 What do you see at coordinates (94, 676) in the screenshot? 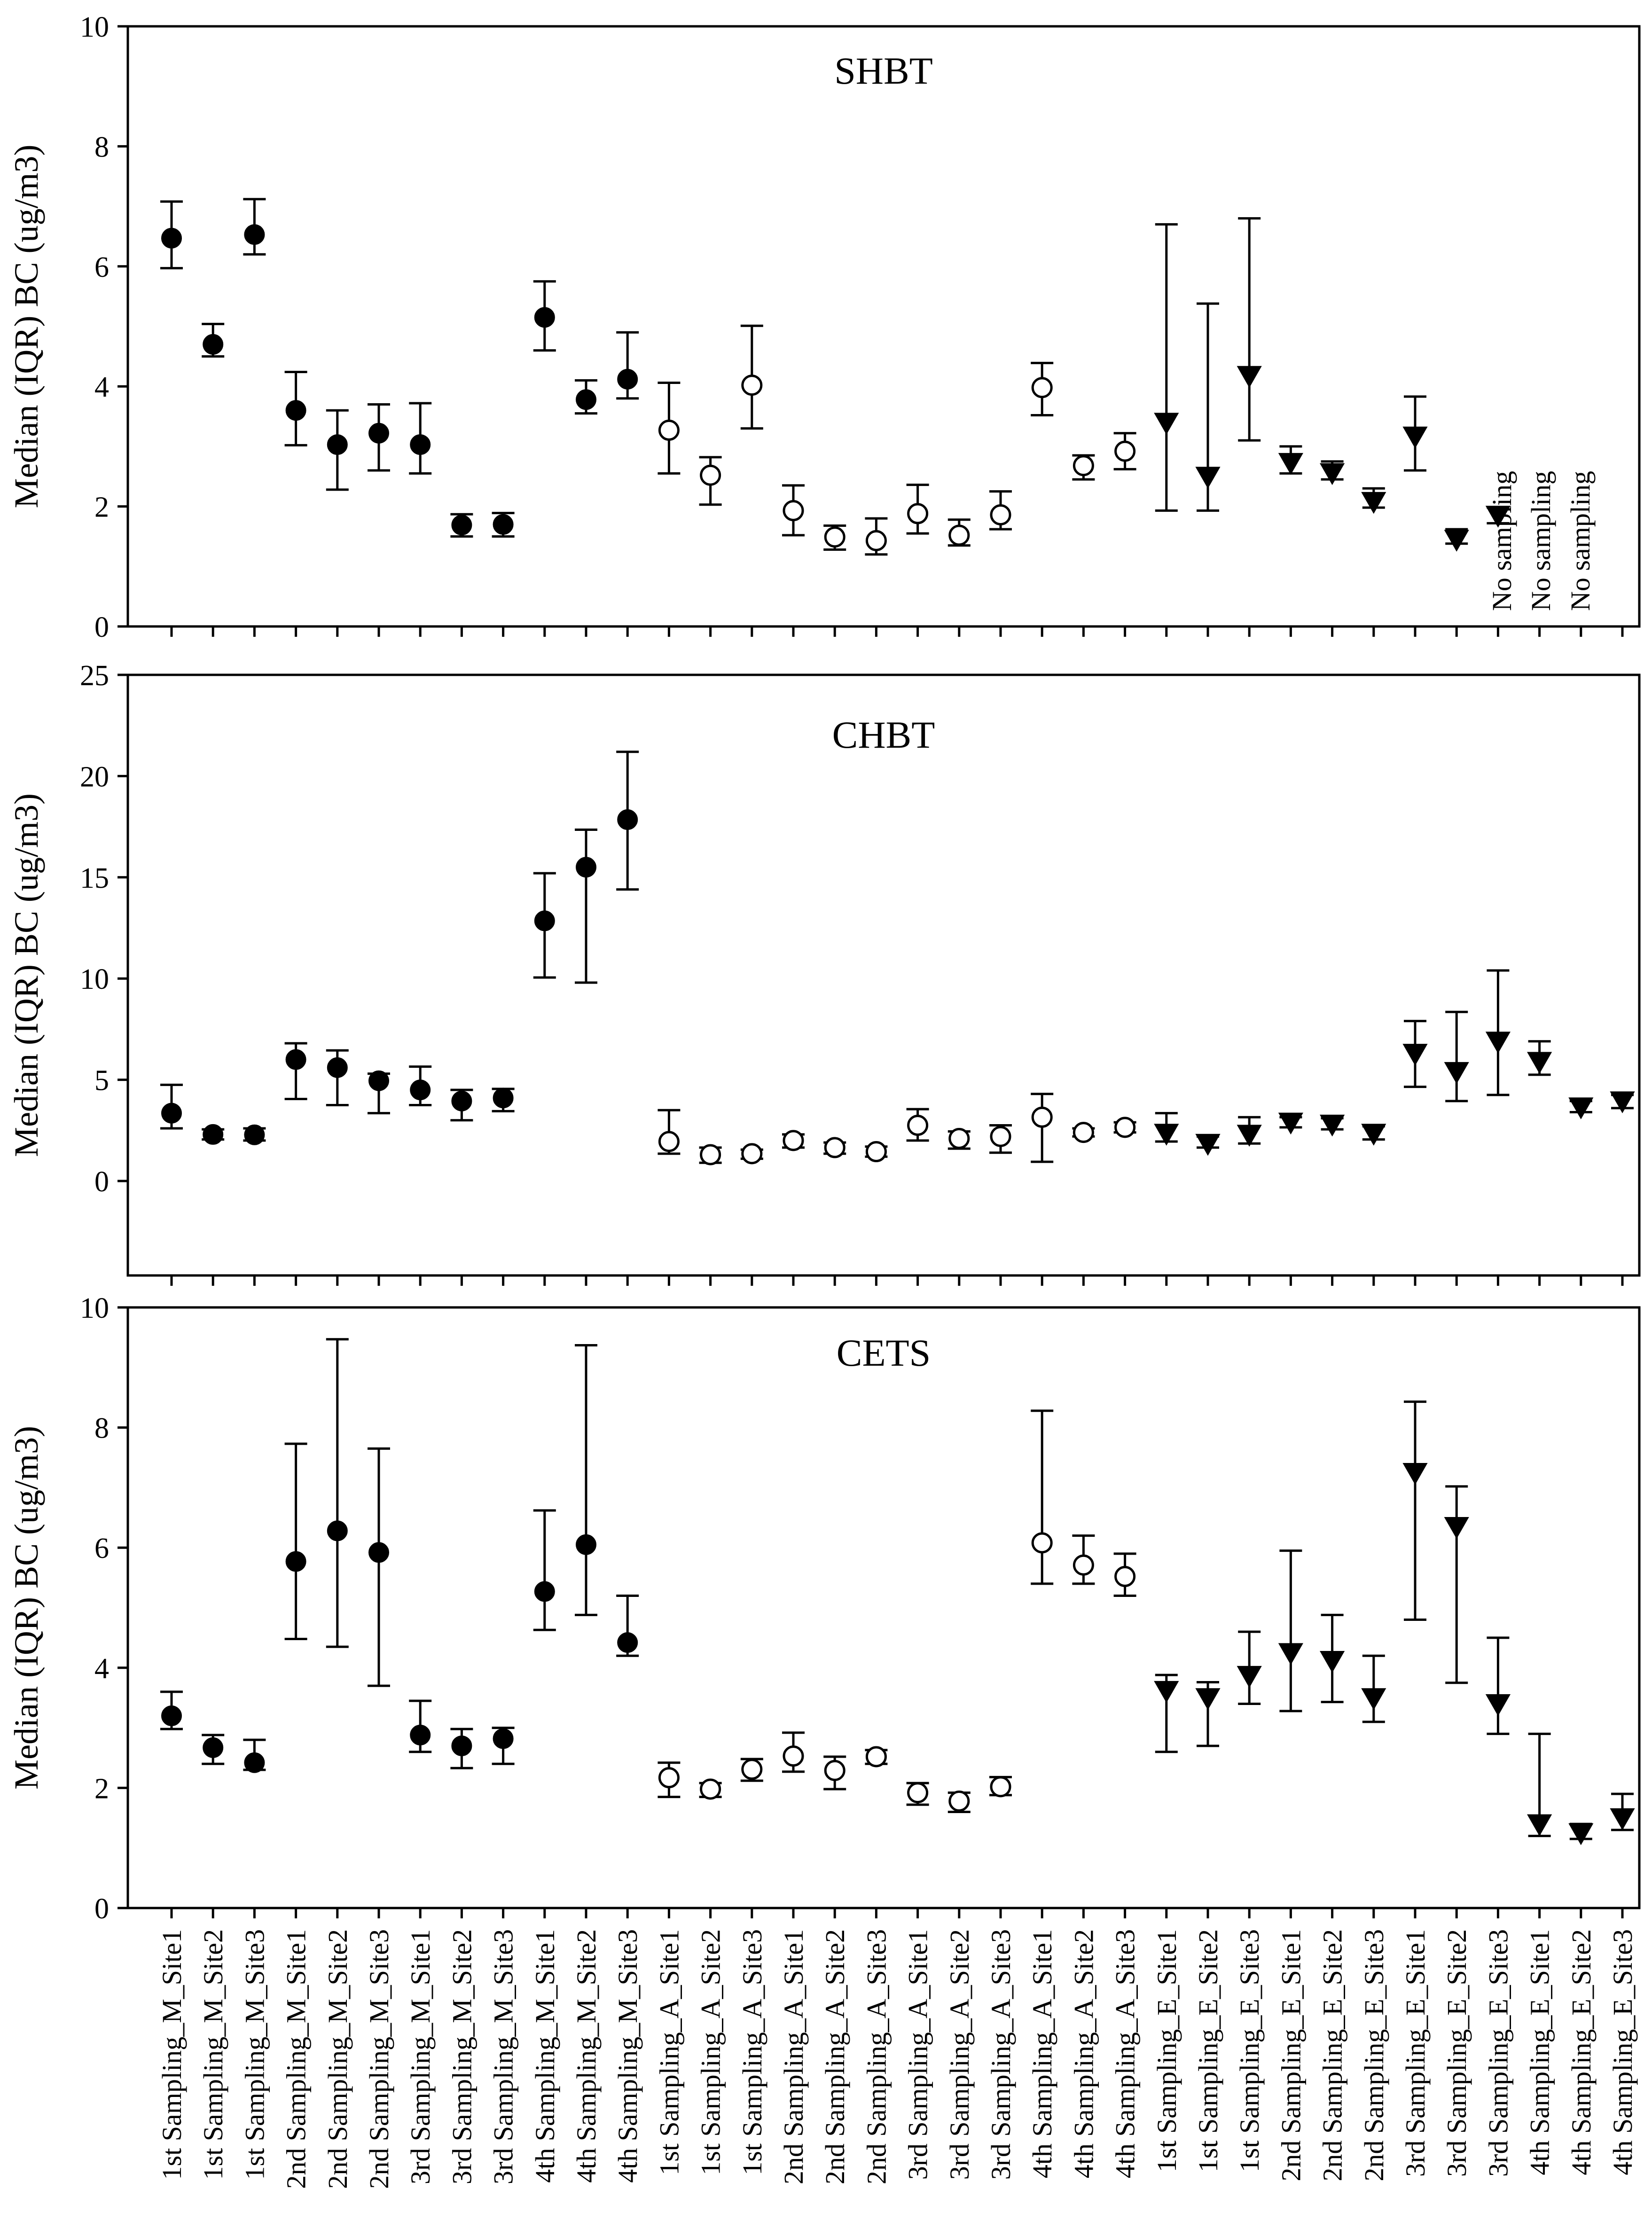
I see `chbt-y-tick-label: 25` at bounding box center [94, 676].